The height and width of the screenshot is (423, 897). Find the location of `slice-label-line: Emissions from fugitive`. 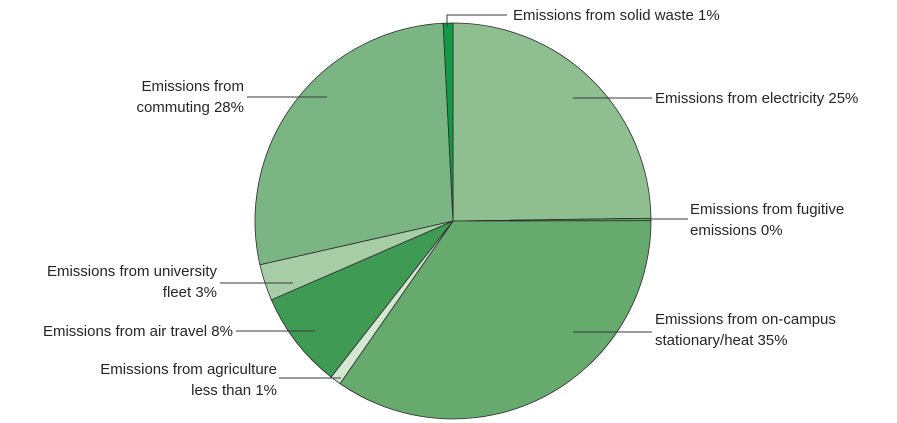

slice-label-line: Emissions from fugitive is located at coordinates (767, 209).